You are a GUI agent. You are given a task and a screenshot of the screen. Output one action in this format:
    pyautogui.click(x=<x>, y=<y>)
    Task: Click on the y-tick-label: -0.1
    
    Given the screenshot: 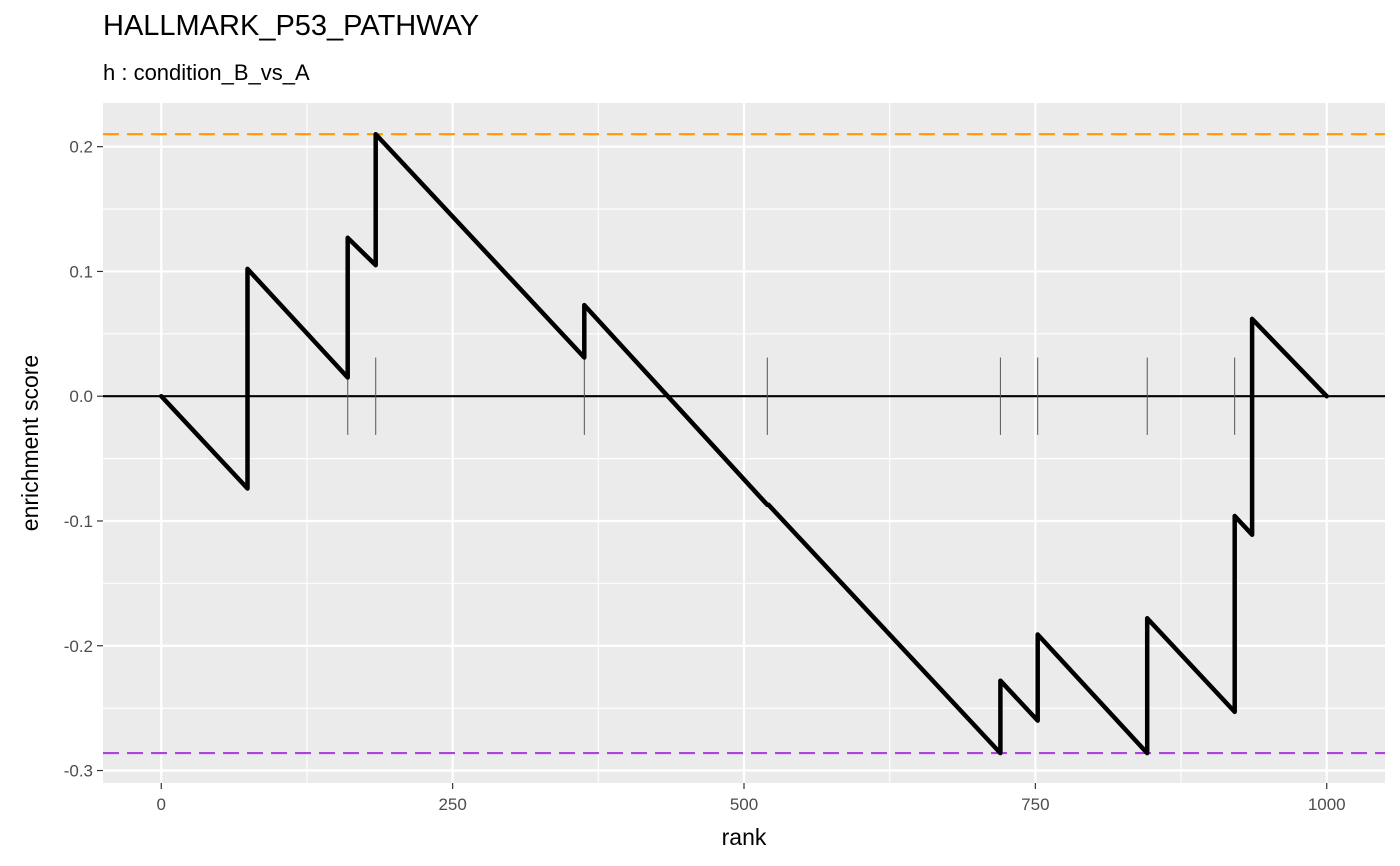 What is the action you would take?
    pyautogui.click(x=78, y=521)
    